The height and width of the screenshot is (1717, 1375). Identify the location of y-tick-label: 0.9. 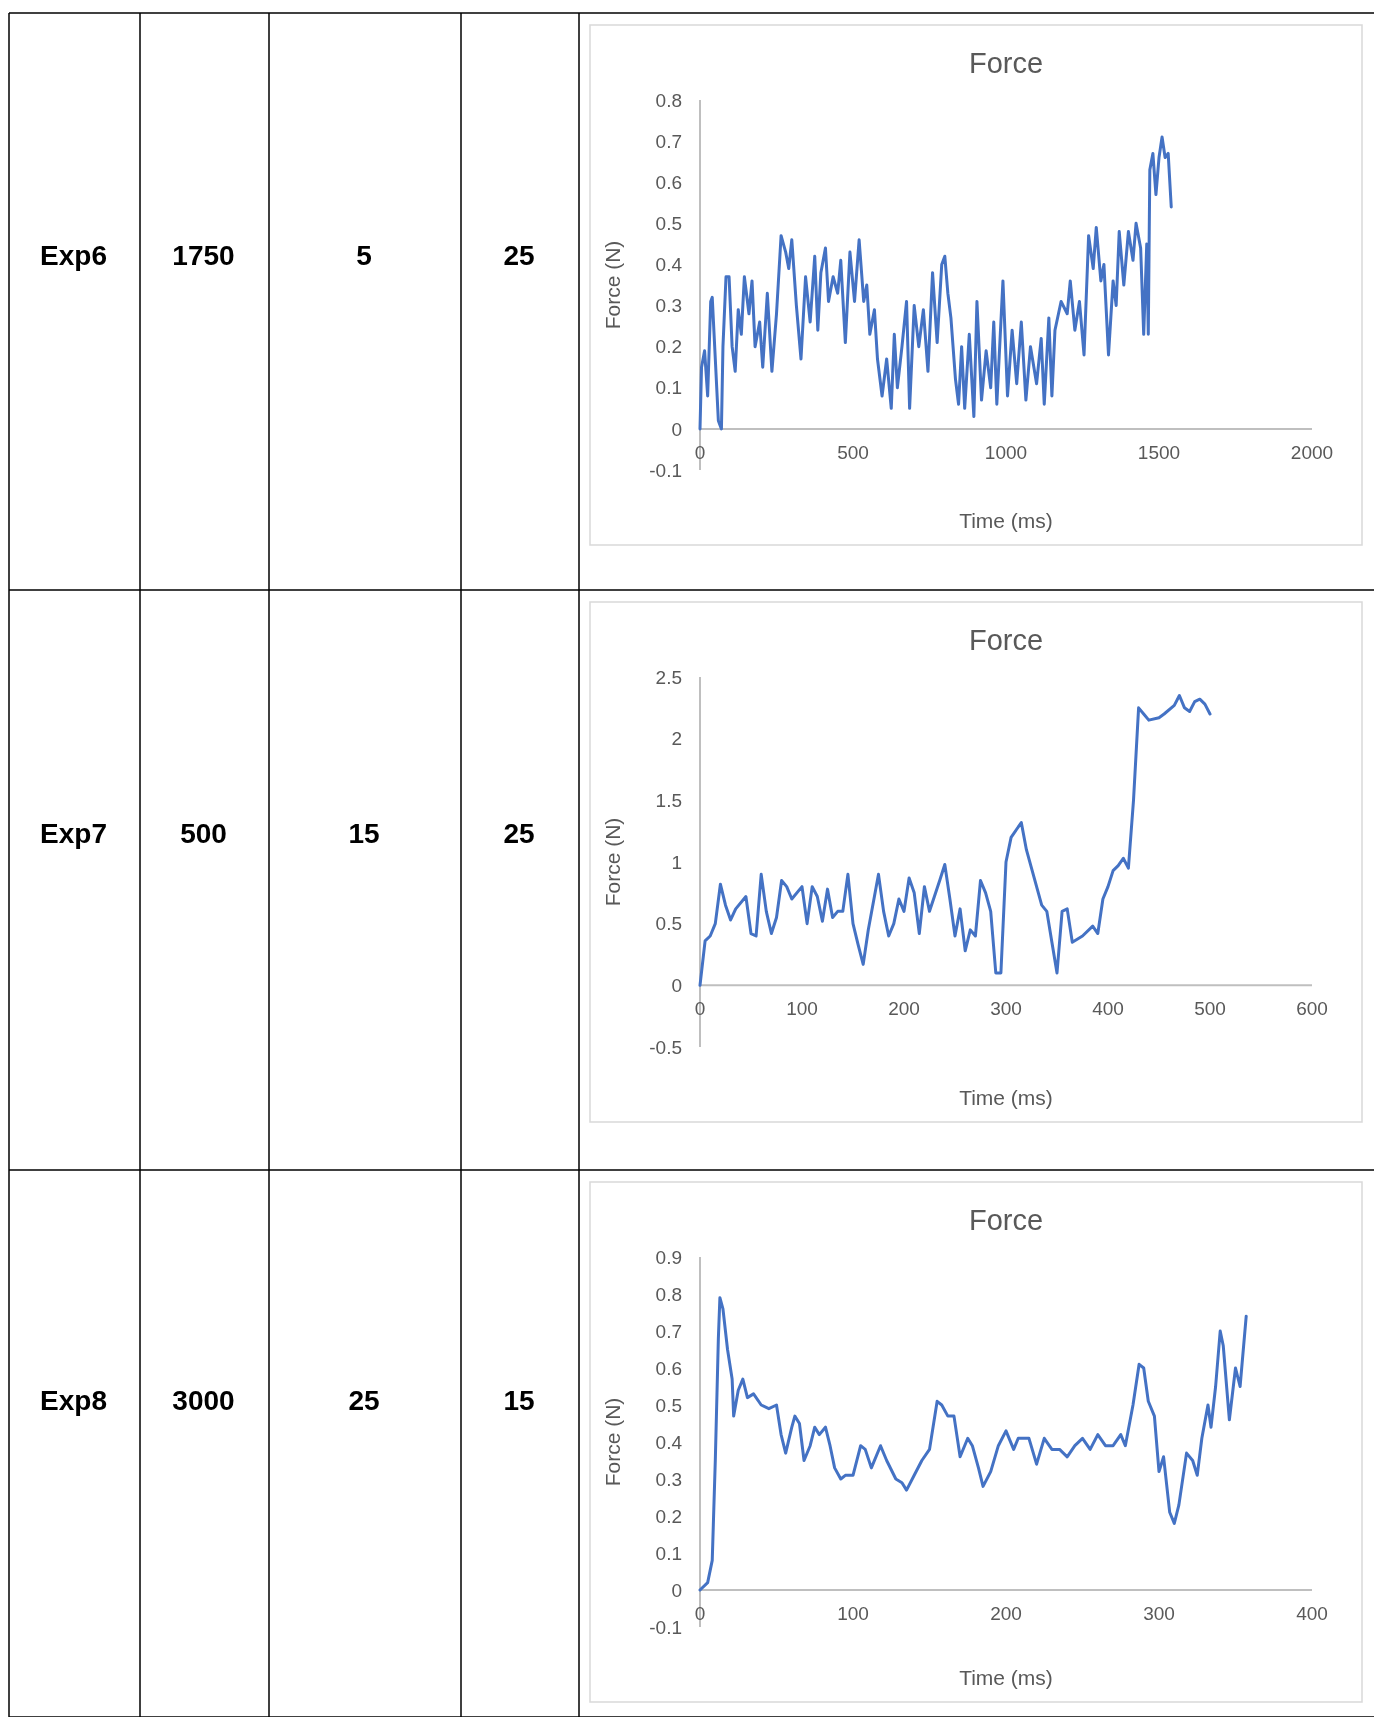
(668, 1257).